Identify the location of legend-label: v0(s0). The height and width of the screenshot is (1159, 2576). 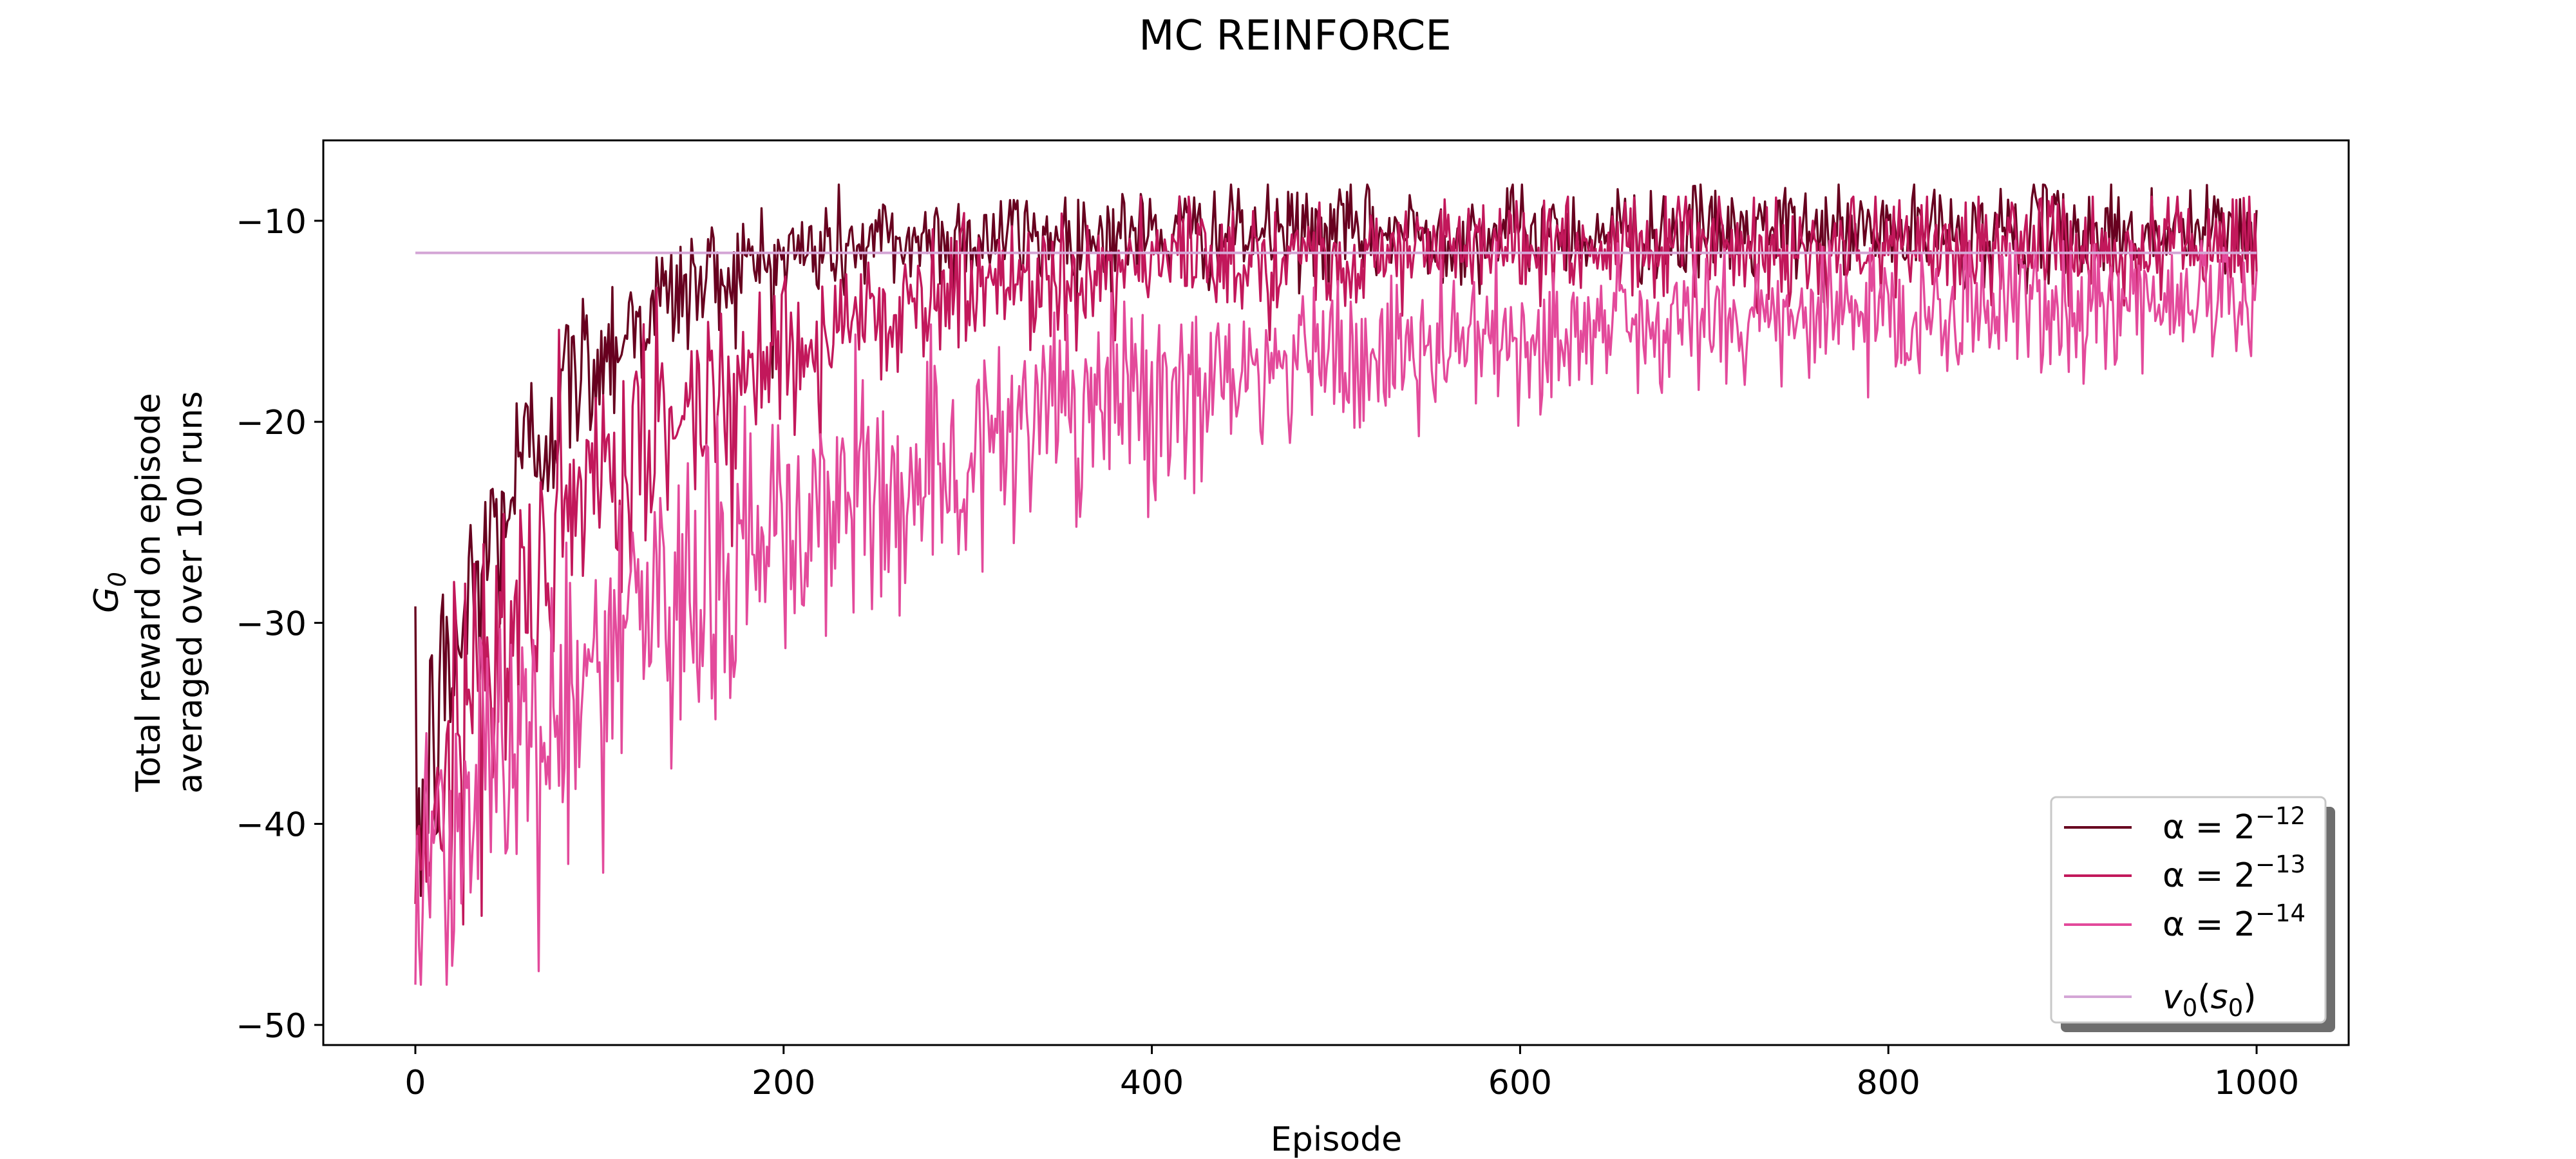
(2210, 1000).